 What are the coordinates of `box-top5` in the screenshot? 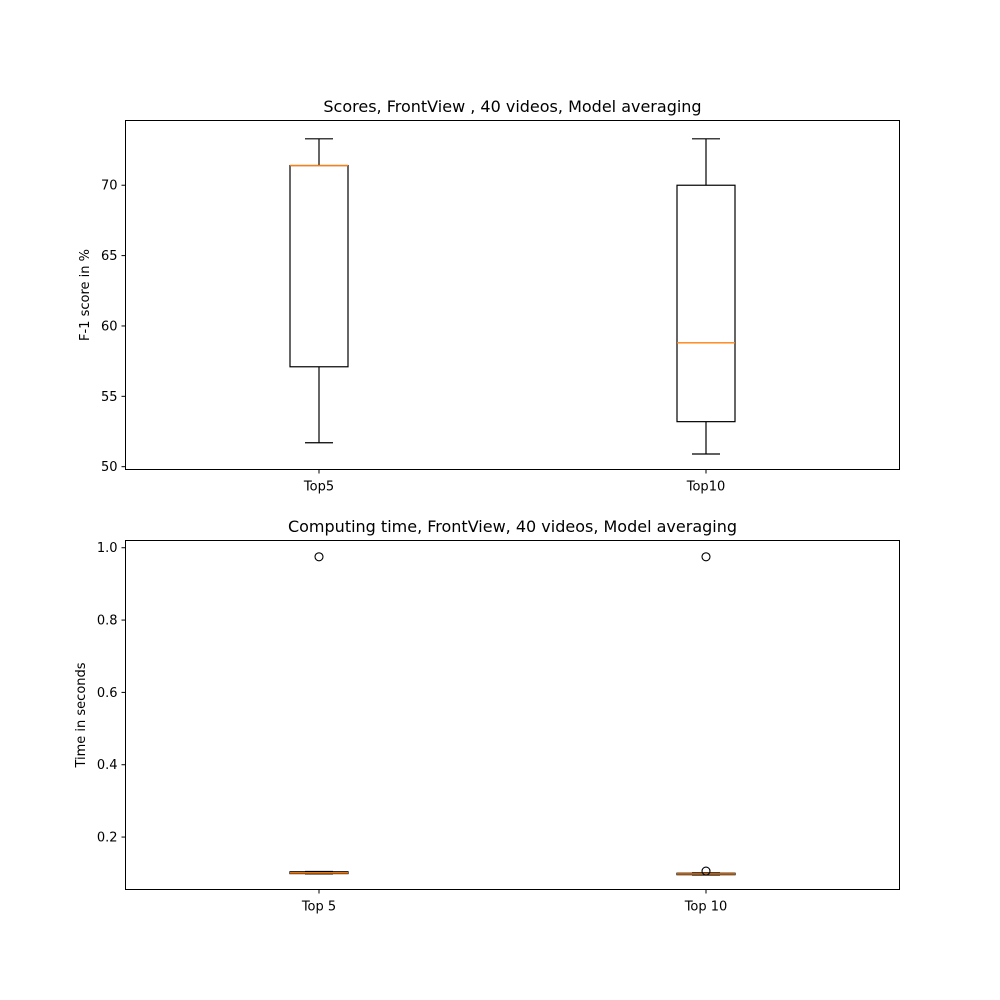 It's located at (319, 291).